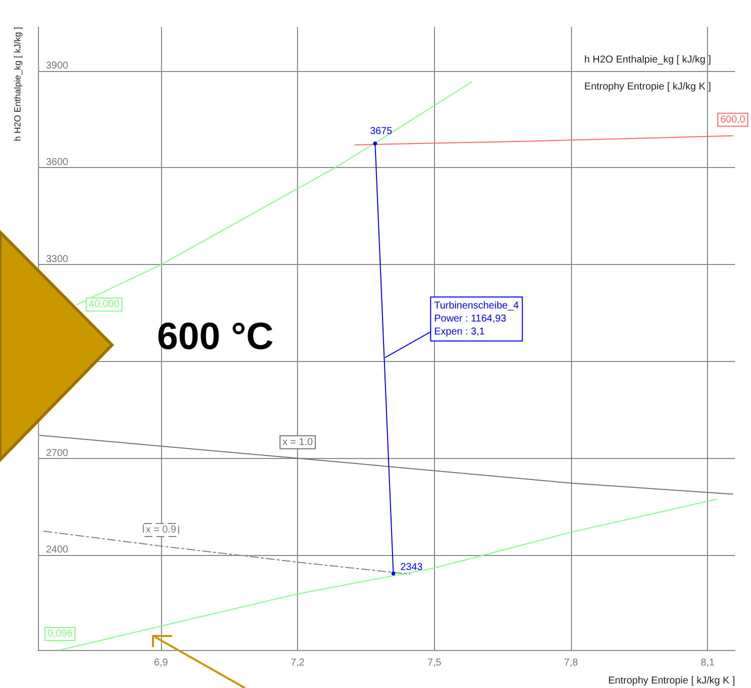 The image size is (751, 688). I want to click on annotation: 600 °C, so click(215, 337).